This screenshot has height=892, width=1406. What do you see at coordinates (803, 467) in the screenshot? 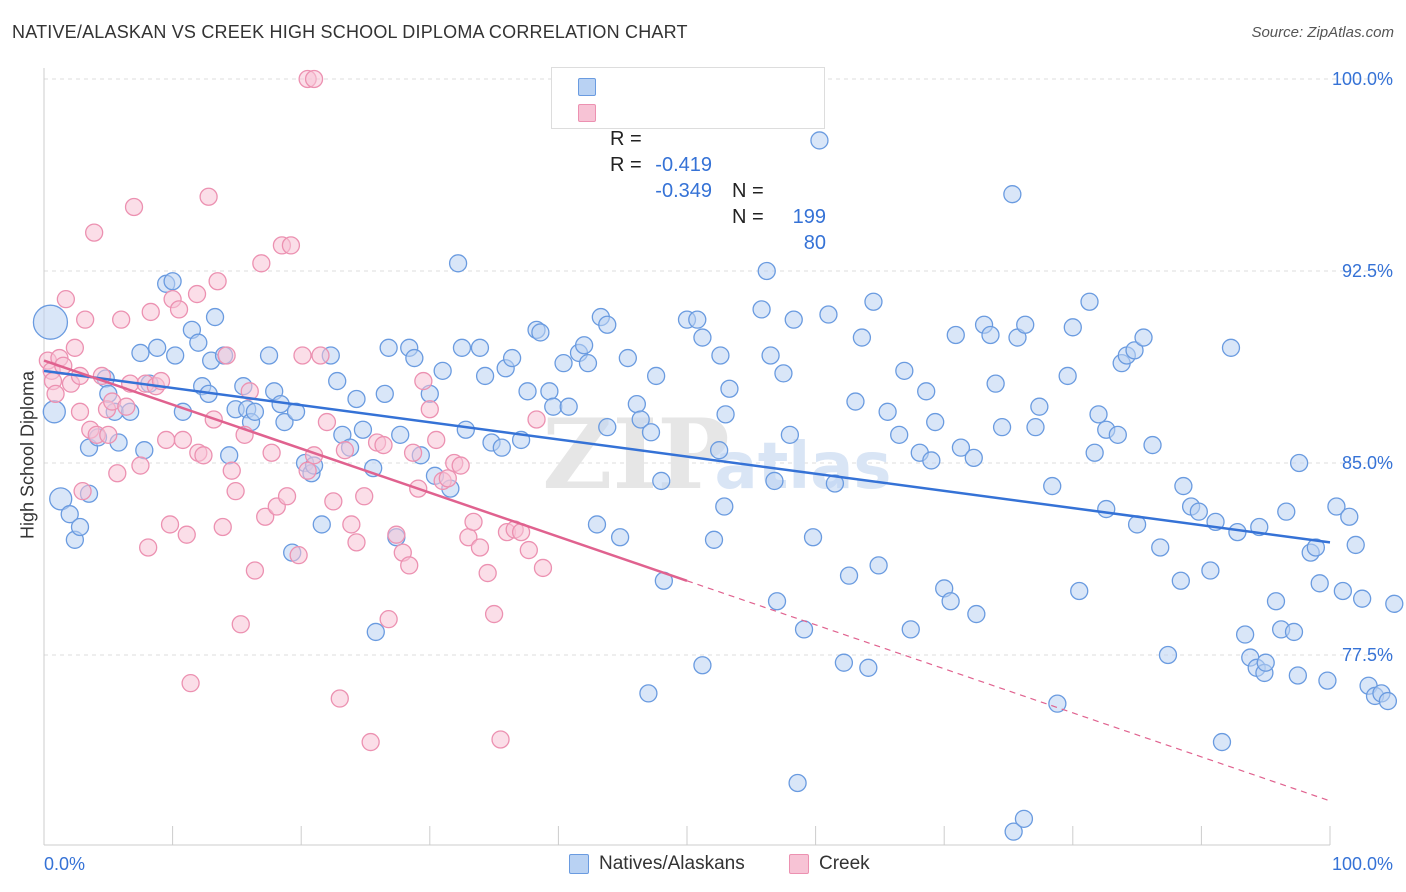
I see `watermark-atlas: atlas` at bounding box center [803, 467].